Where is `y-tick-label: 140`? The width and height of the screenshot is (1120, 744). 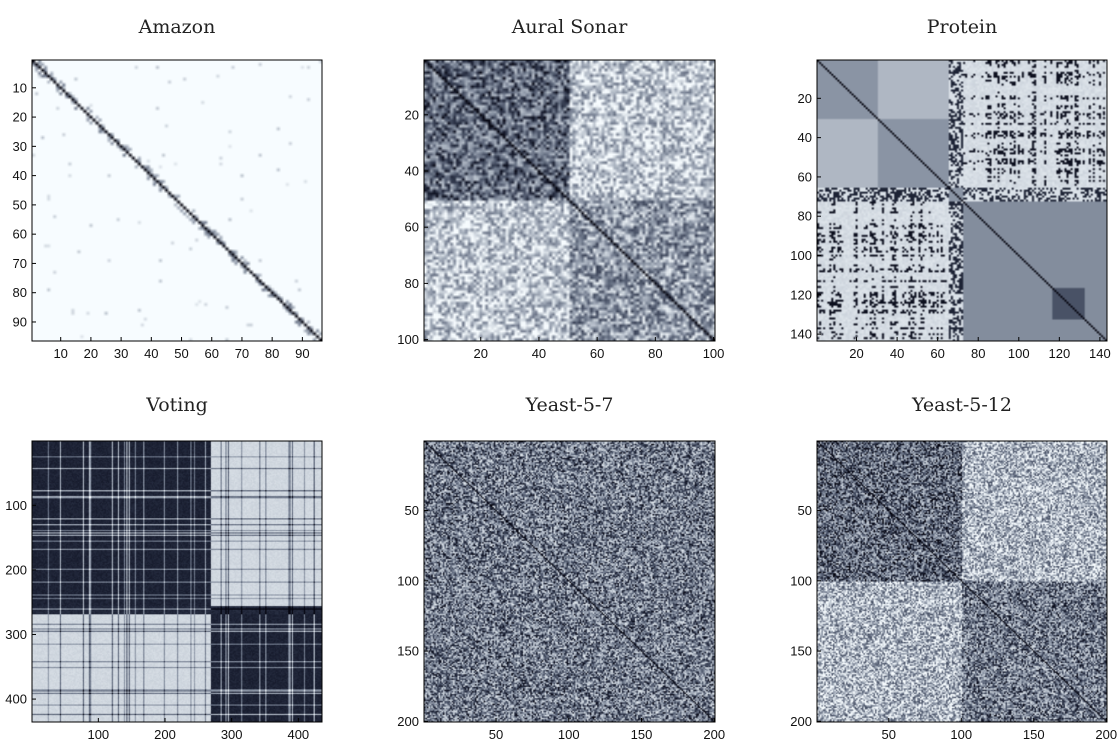 y-tick-label: 140 is located at coordinates (801, 334).